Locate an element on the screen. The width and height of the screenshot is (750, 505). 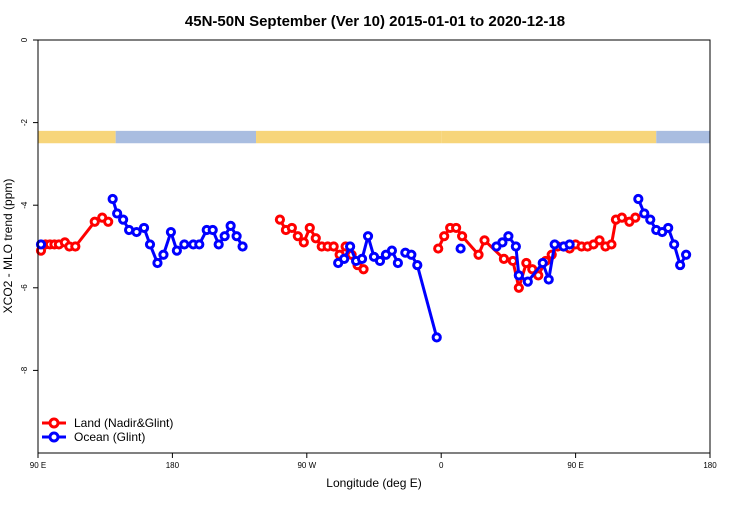
y-axis-ticks: 0 -2 -4 -6 -8 is located at coordinates (29, 205).